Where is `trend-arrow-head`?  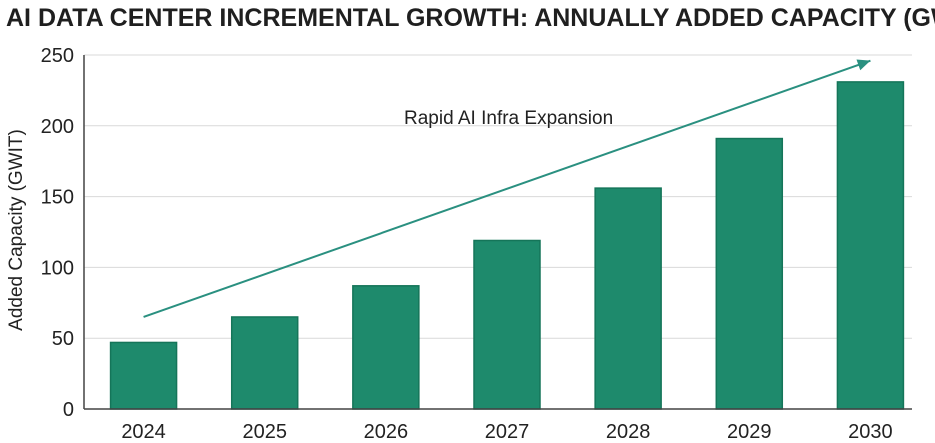
trend-arrow-head is located at coordinates (863, 65).